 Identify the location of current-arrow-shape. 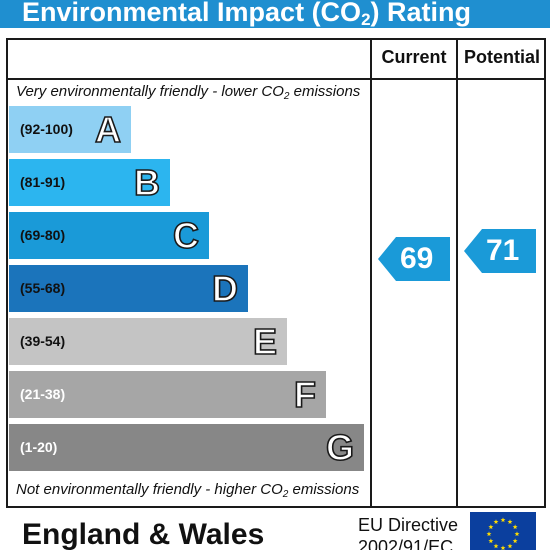
(414, 259).